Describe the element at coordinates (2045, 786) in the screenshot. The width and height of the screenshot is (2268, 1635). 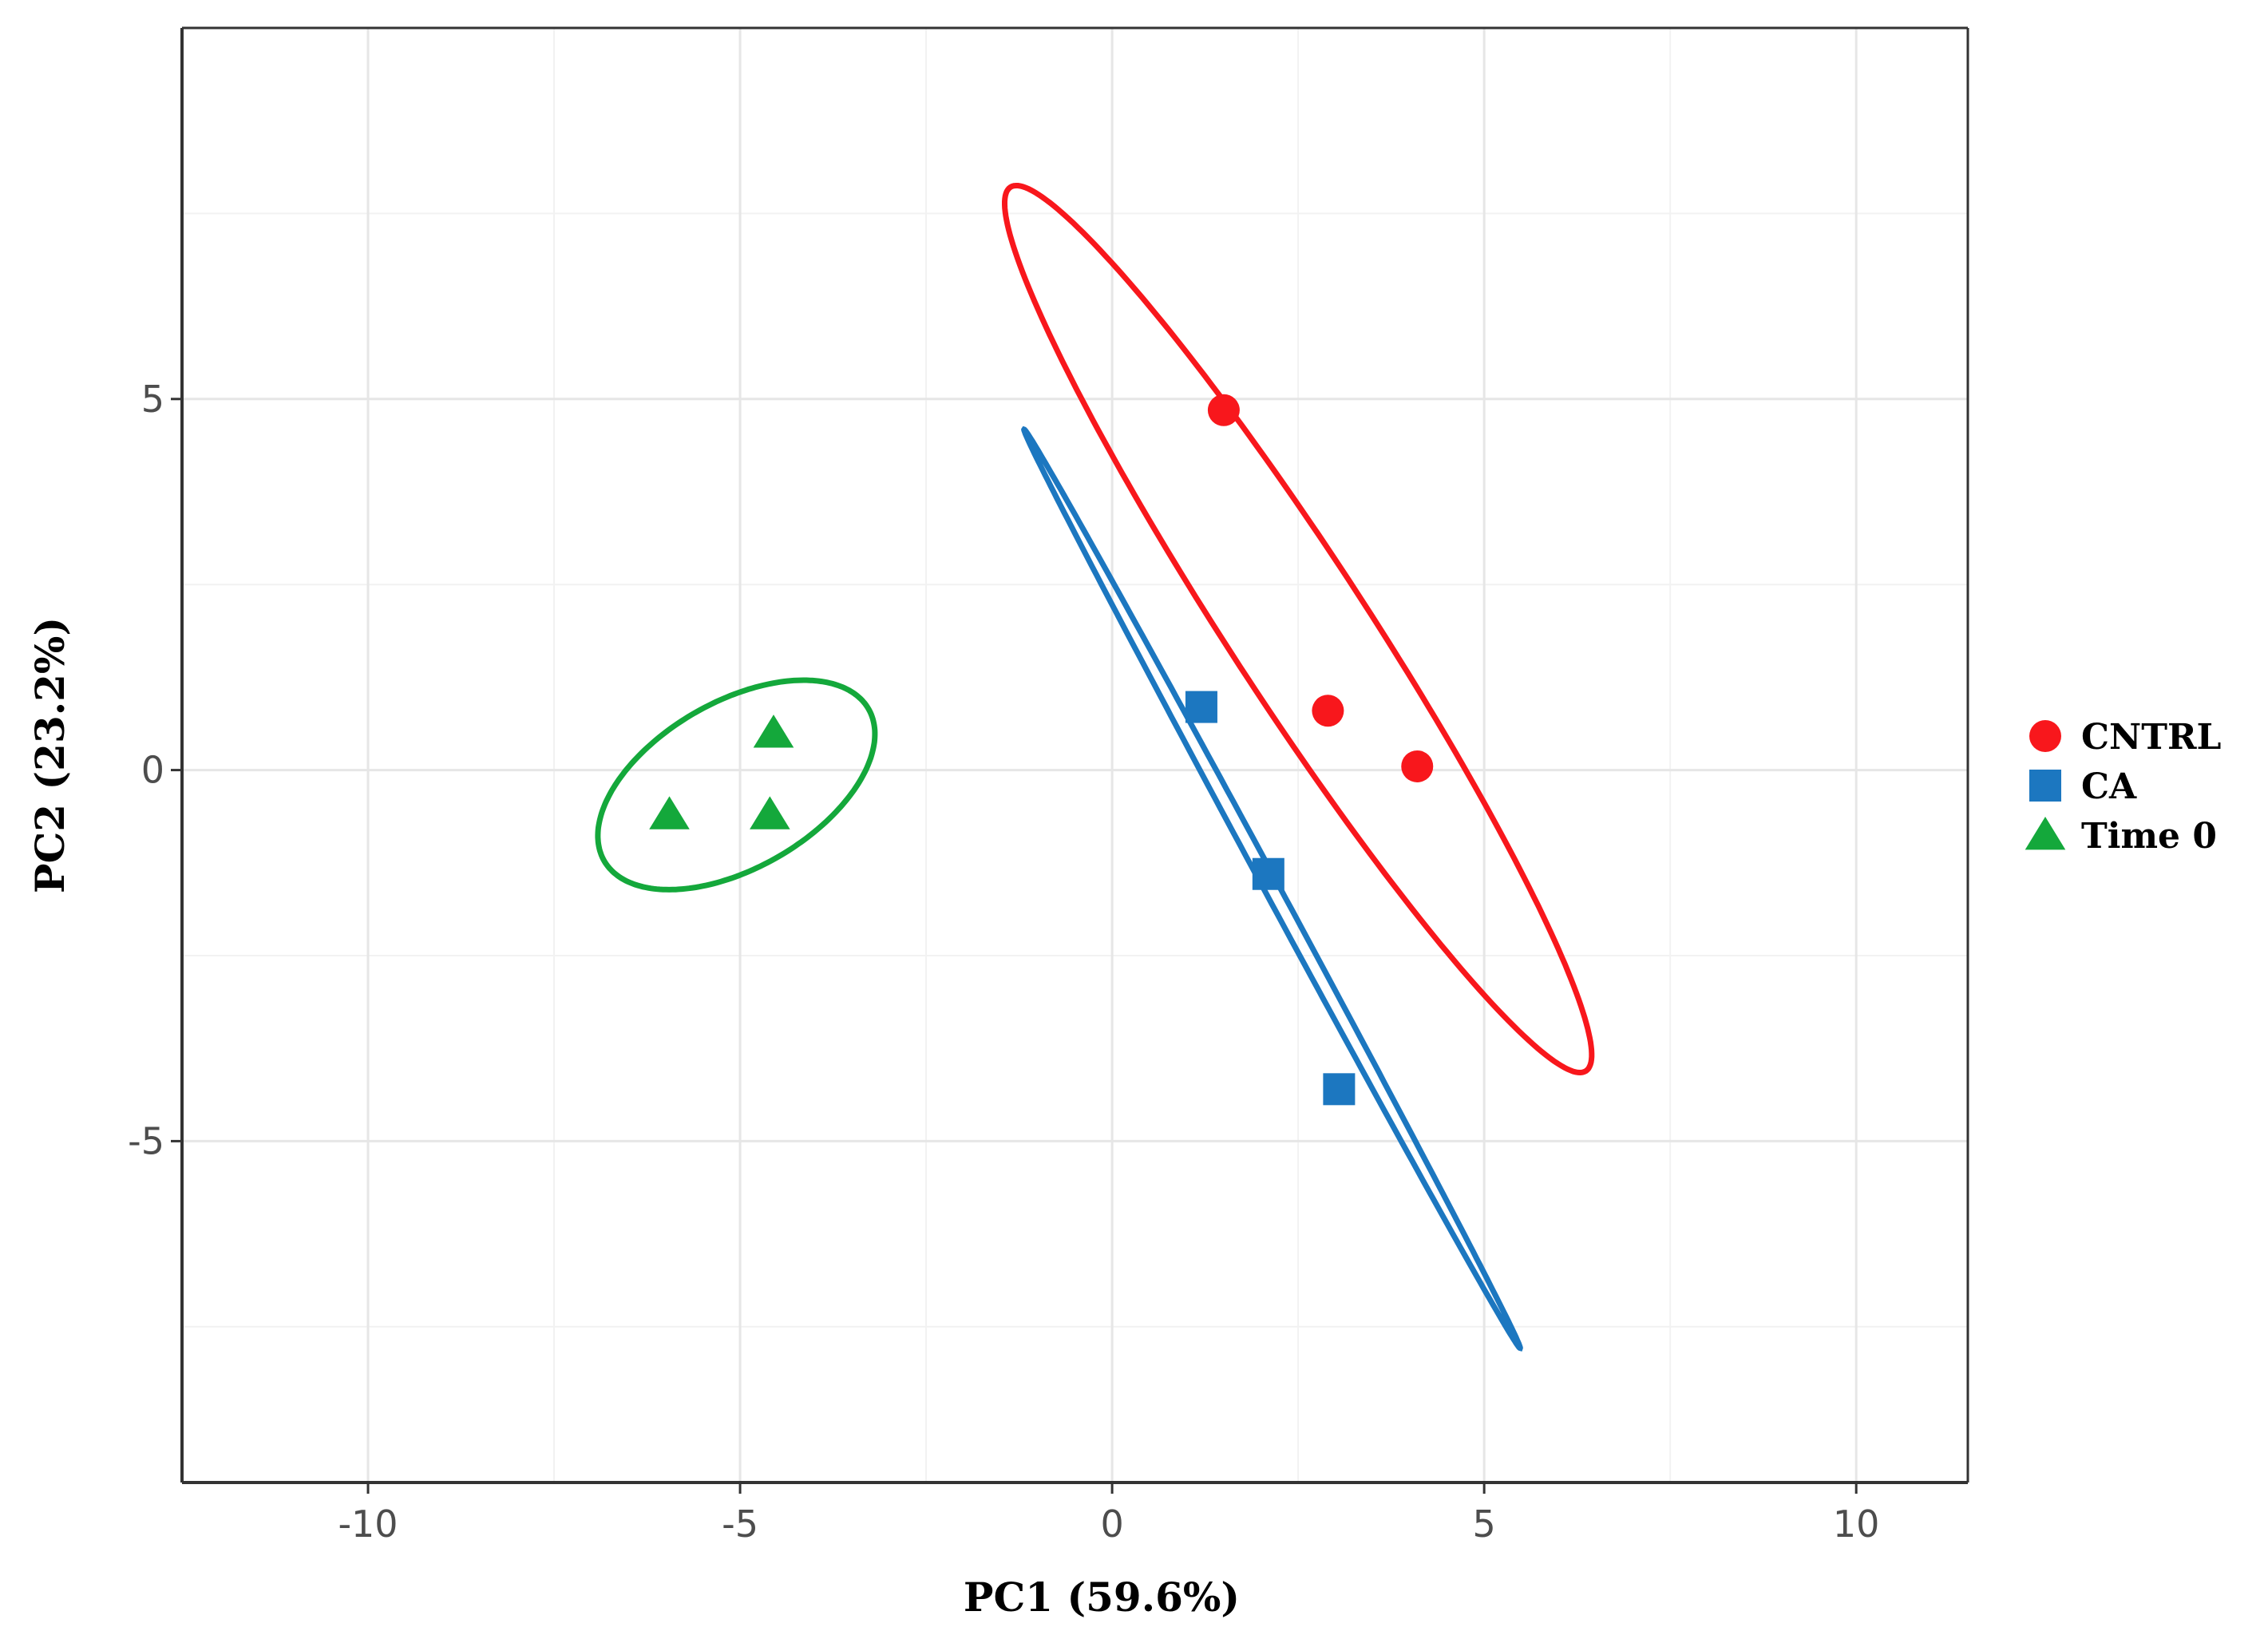
I see `legend-key-ca` at that location.